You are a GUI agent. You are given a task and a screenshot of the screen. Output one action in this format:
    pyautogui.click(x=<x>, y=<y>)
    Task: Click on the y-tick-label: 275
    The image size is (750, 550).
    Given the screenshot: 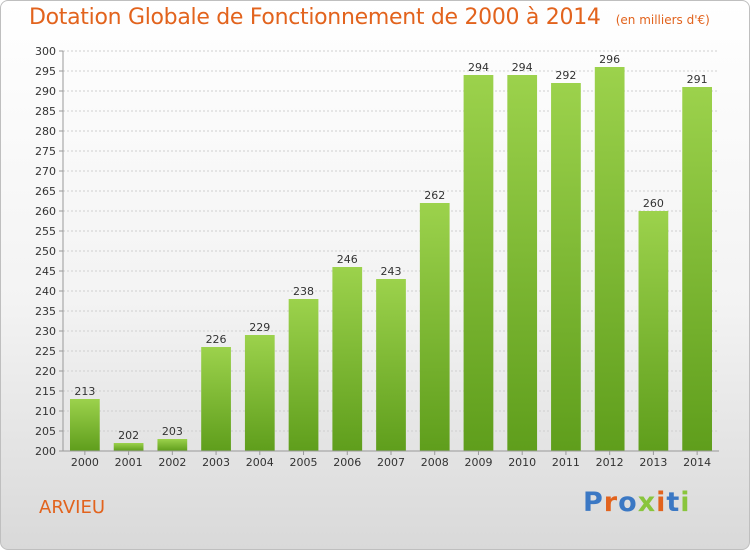 What is the action you would take?
    pyautogui.click(x=45, y=151)
    